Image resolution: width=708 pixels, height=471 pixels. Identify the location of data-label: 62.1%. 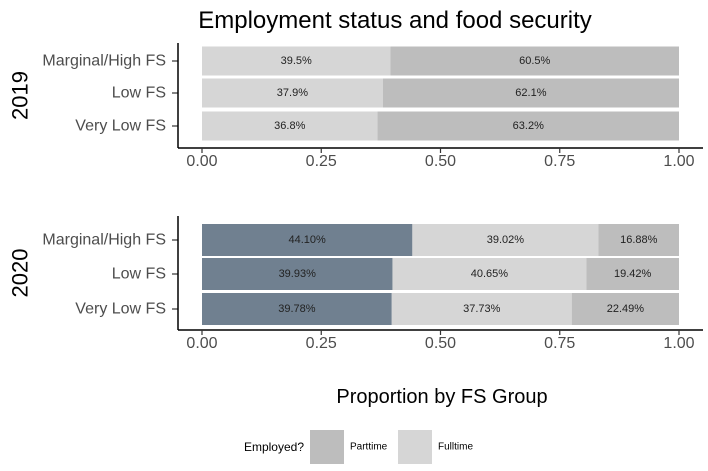
(530, 93).